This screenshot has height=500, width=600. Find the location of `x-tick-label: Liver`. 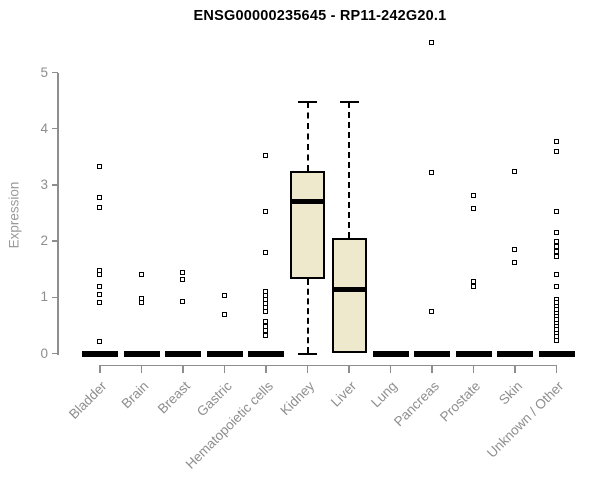

x-tick-label: Liver is located at coordinates (343, 394).